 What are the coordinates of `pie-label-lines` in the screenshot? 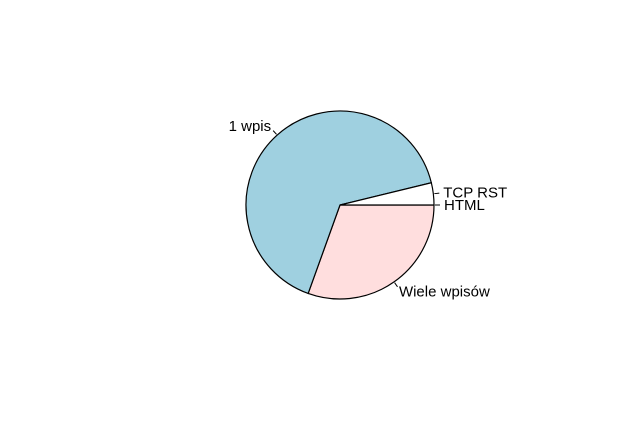 It's located at (356, 209).